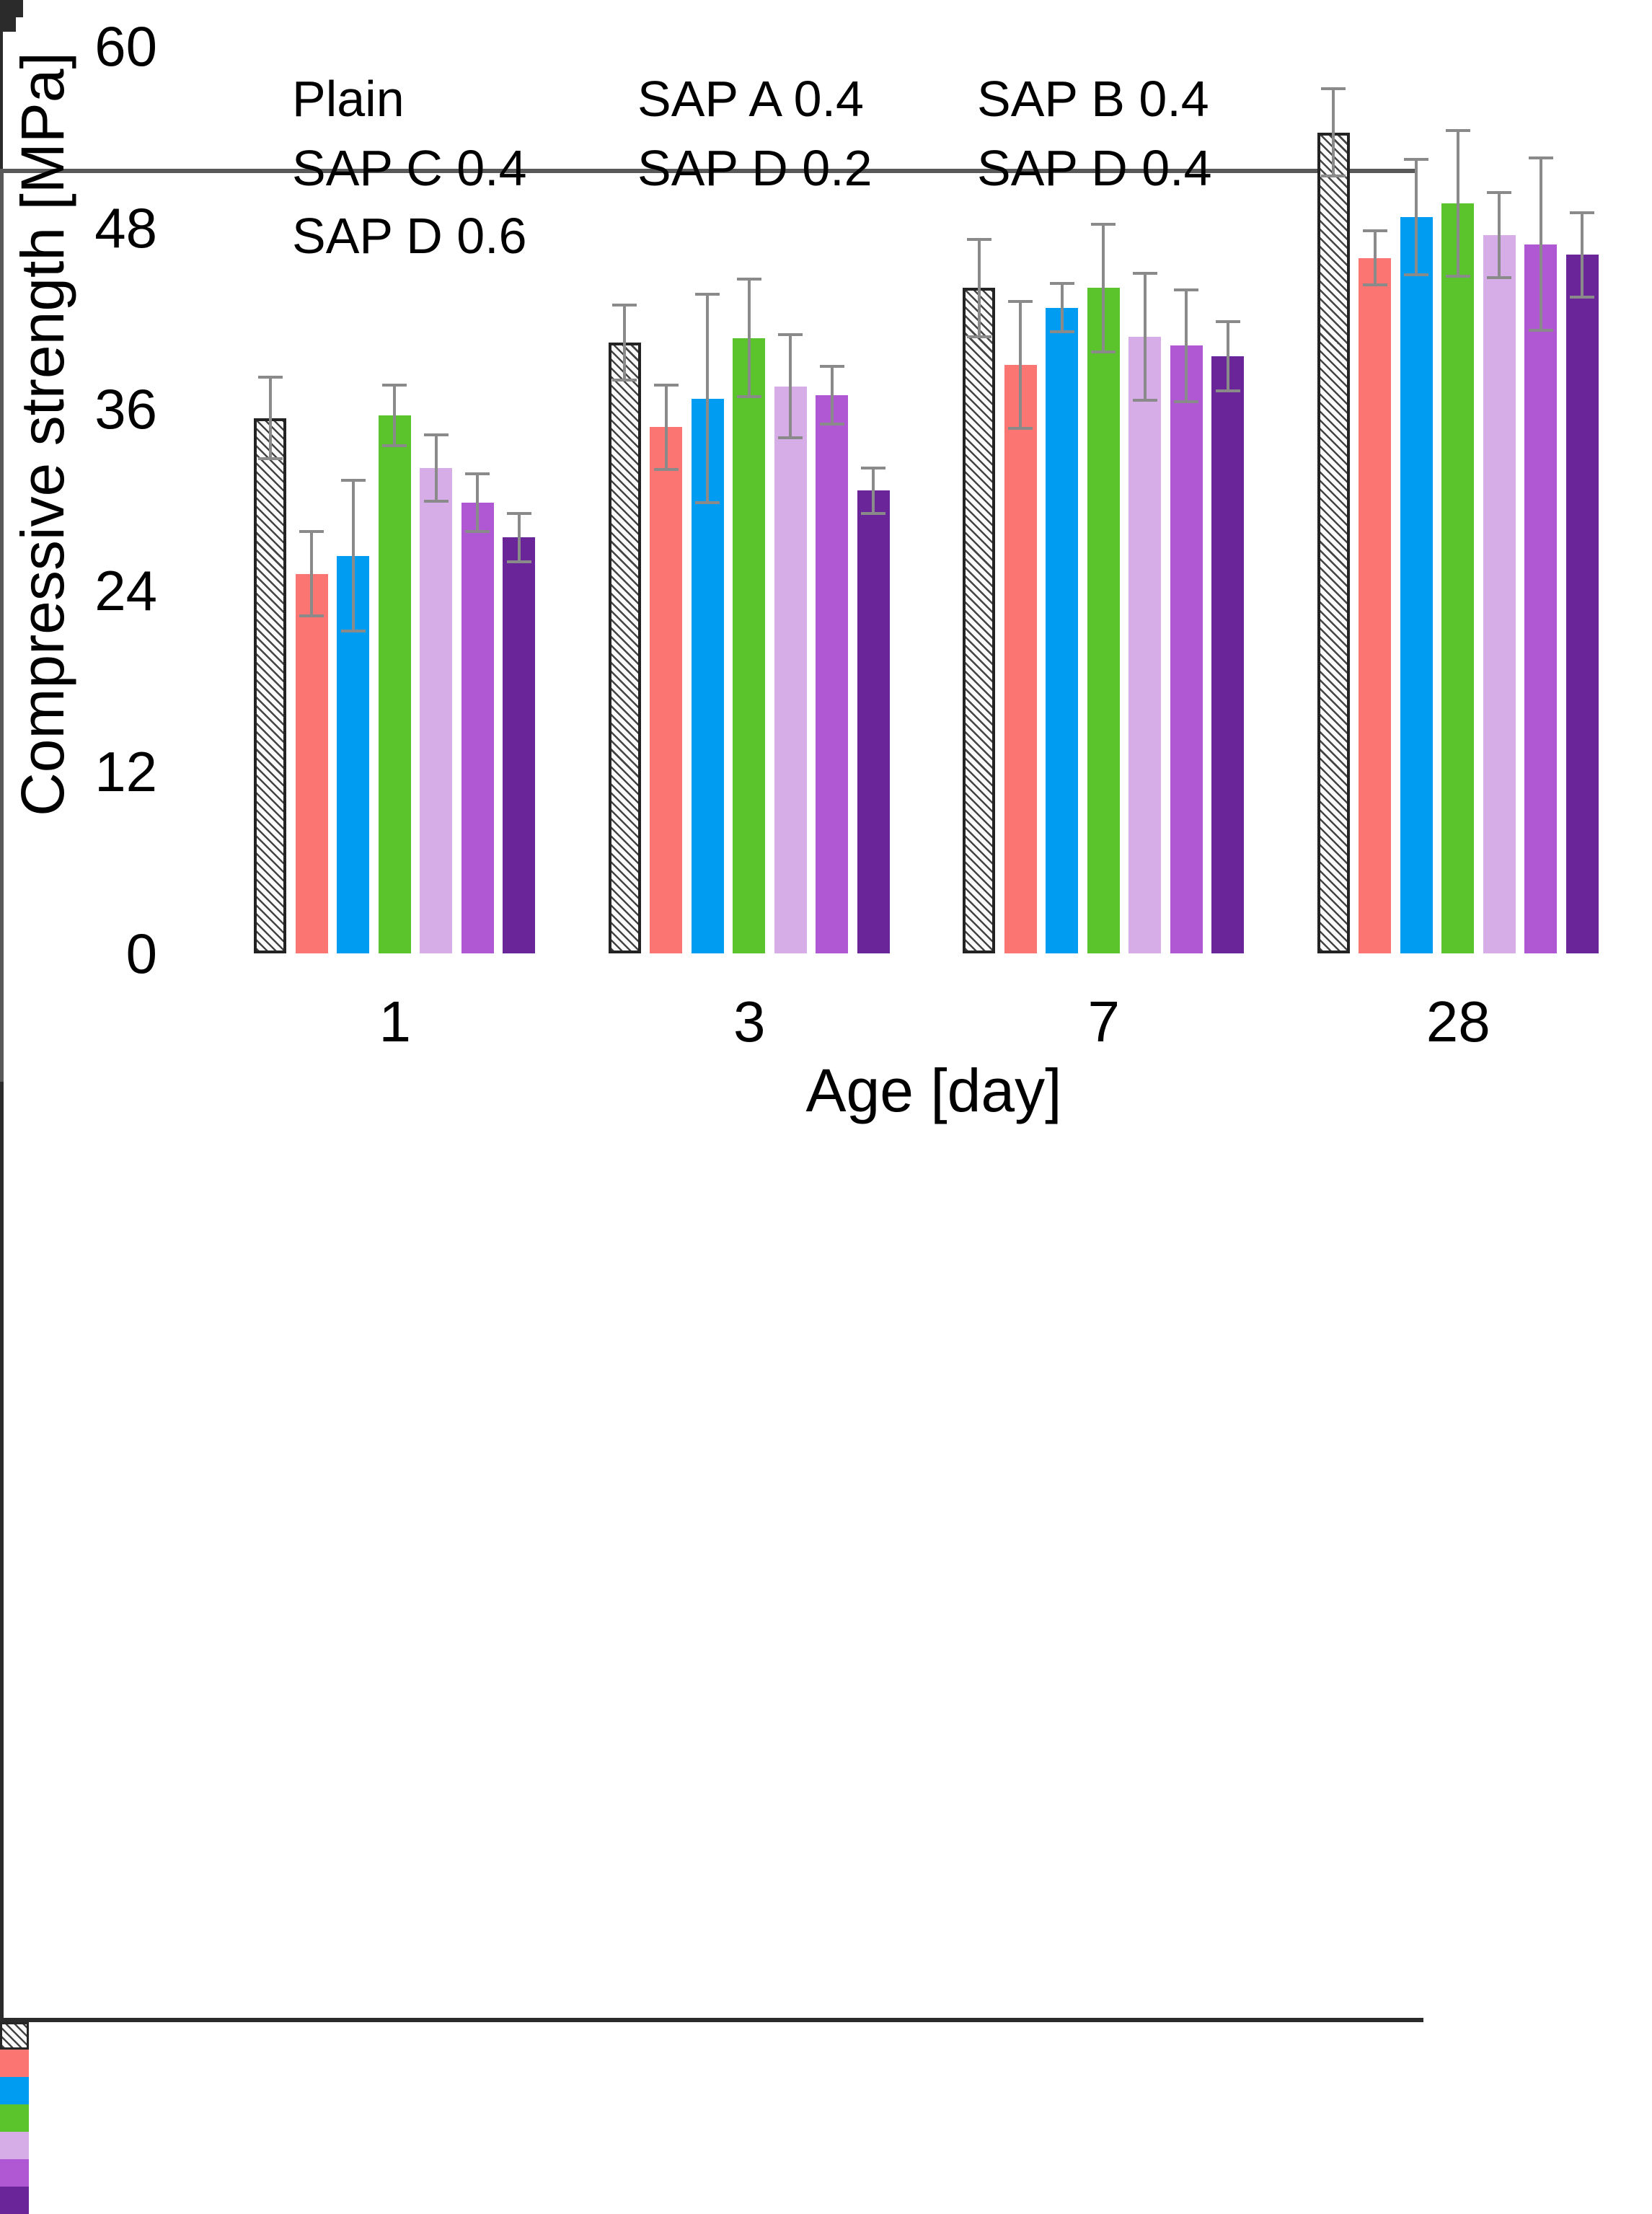 The width and height of the screenshot is (1652, 2214). What do you see at coordinates (750, 99) in the screenshot?
I see `legend-label-sap-a-0-4: SAP A 0.4` at bounding box center [750, 99].